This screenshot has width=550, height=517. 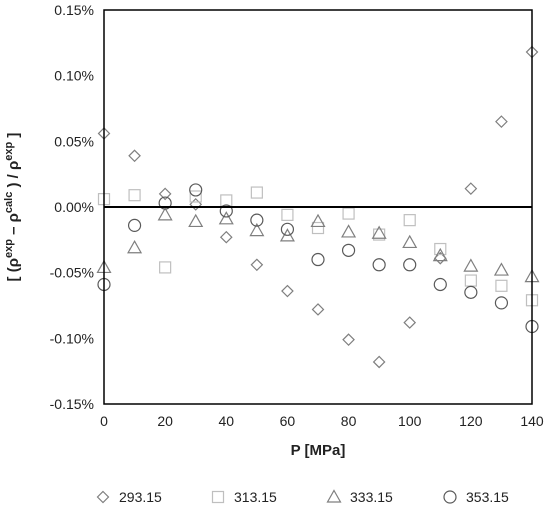 I want to click on y-tick-label: 0.10%, so click(x=74, y=76).